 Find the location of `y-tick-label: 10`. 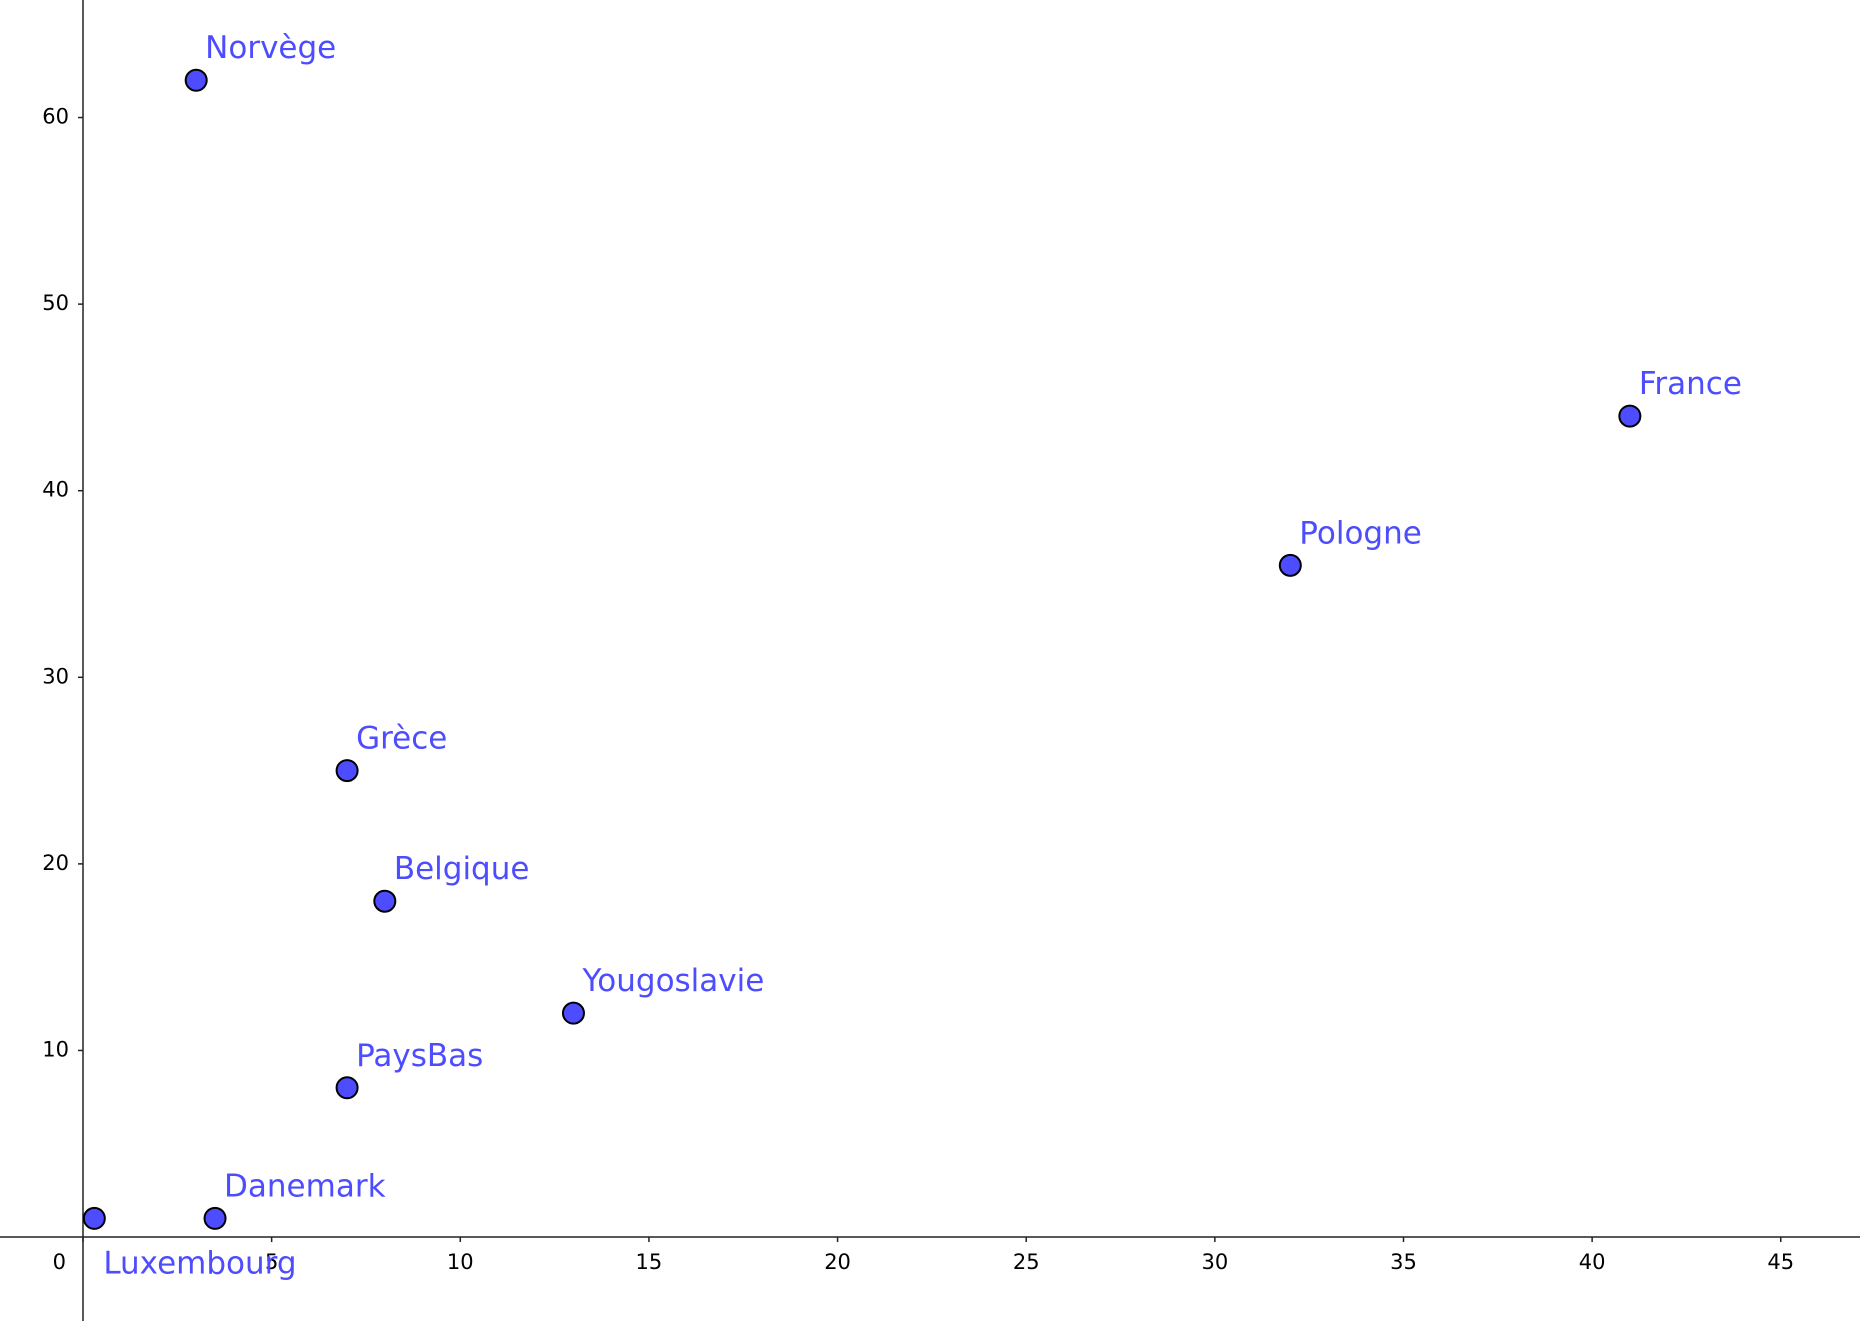

y-tick-label: 10 is located at coordinates (55, 1049).